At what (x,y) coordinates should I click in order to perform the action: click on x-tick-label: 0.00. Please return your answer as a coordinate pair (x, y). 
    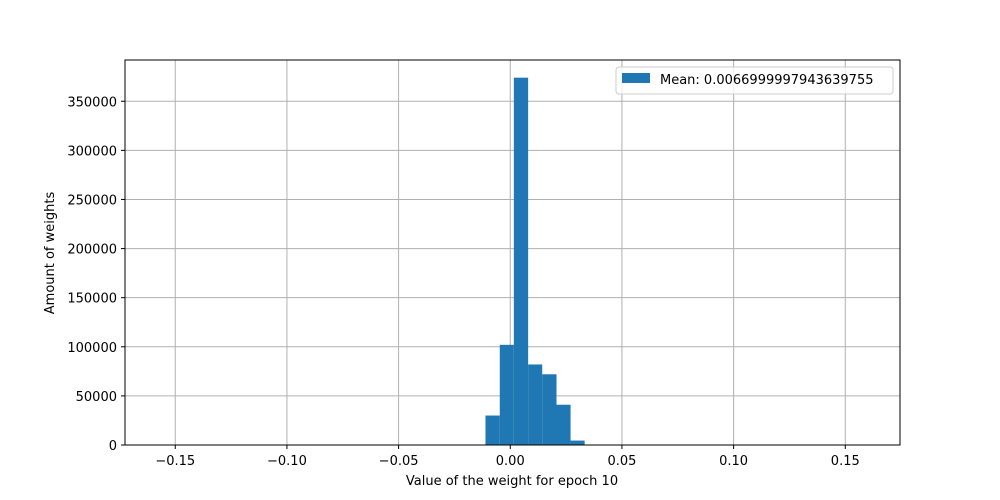
    Looking at the image, I should click on (510, 461).